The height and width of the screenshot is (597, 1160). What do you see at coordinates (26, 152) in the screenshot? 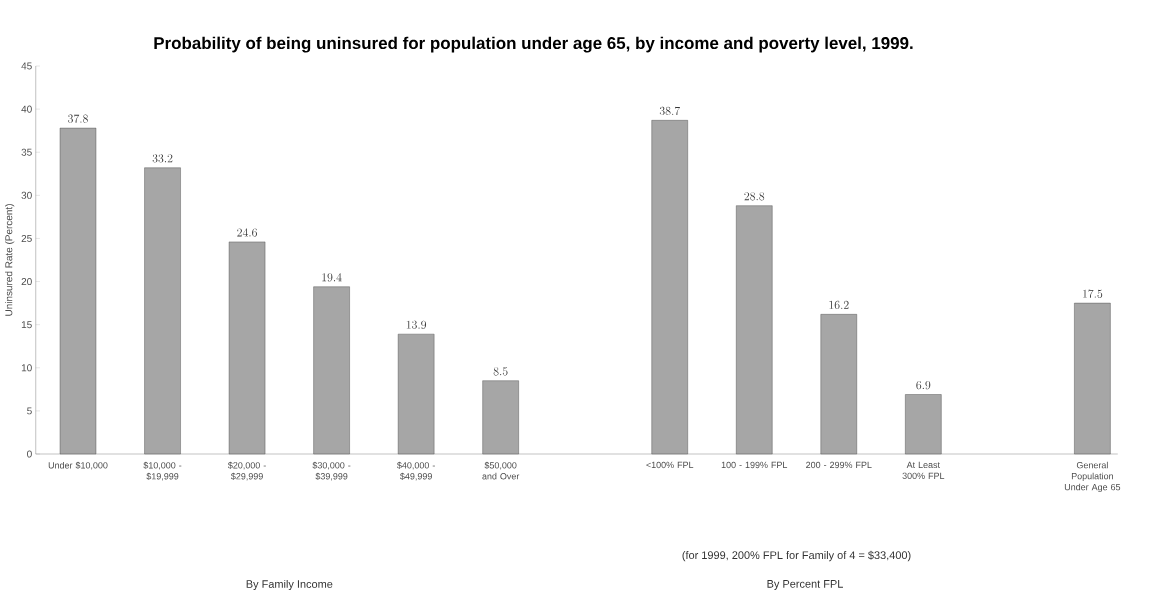
I see `y-tick-label: 35` at bounding box center [26, 152].